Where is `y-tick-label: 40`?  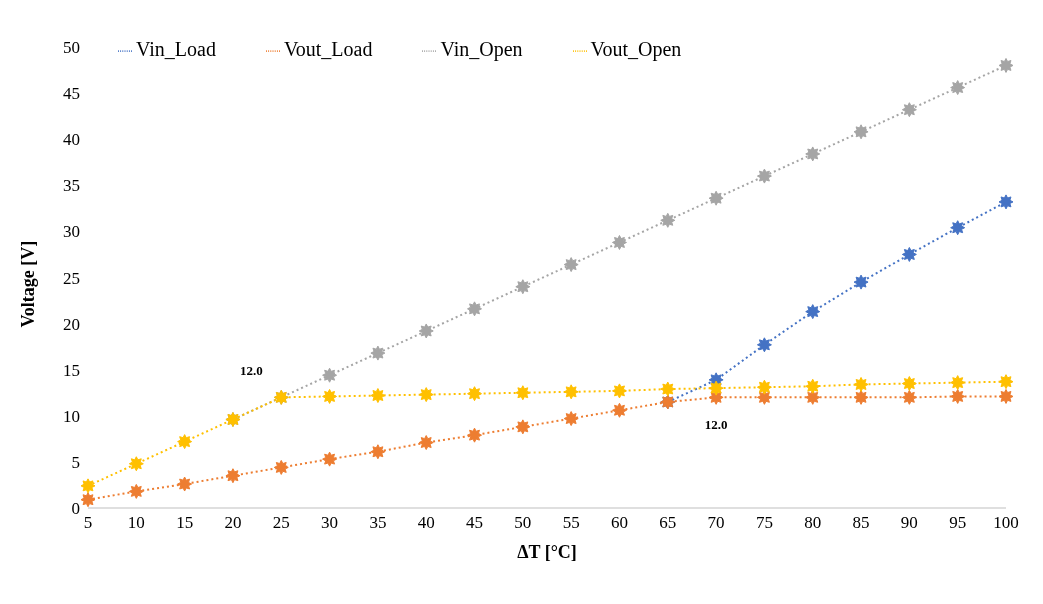 y-tick-label: 40 is located at coordinates (71, 140).